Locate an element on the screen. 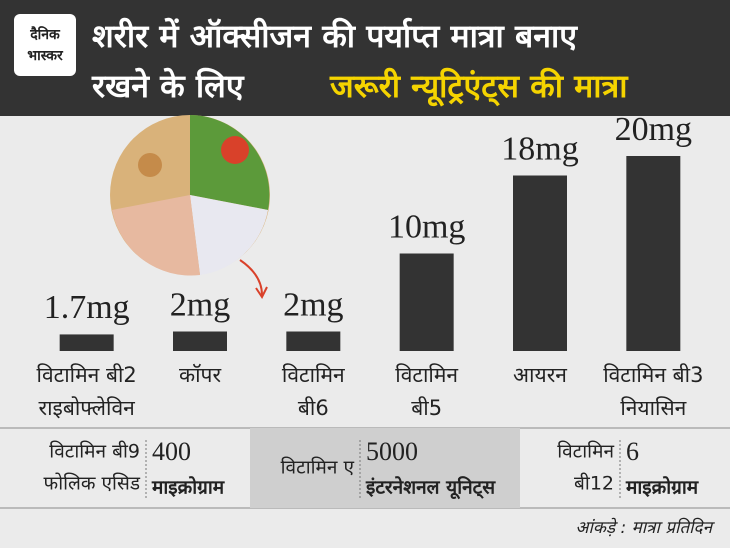 The width and height of the screenshot is (730, 548). x-tick-label: नियासिन is located at coordinates (653, 408).